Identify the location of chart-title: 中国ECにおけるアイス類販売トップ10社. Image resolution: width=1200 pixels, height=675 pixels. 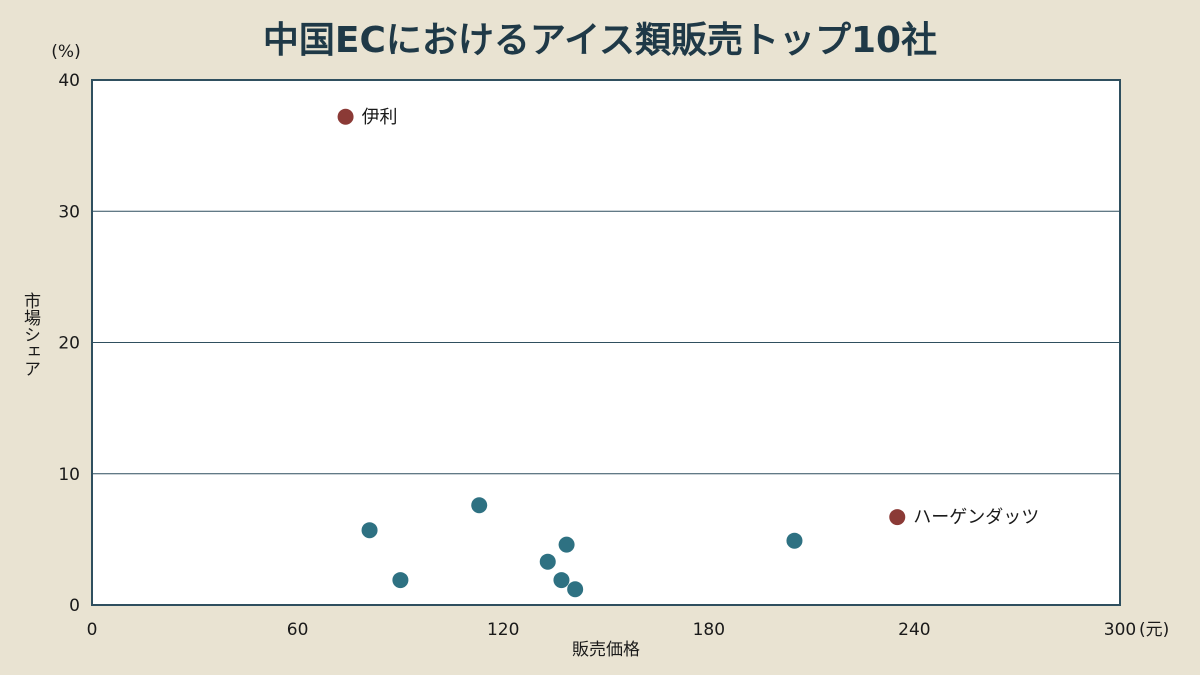
(600, 40).